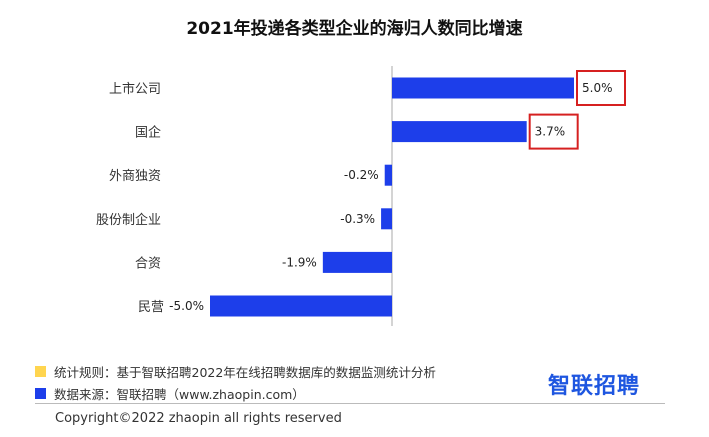 Image resolution: width=709 pixels, height=437 pixels. I want to click on value-label-1: 3.7%, so click(550, 132).